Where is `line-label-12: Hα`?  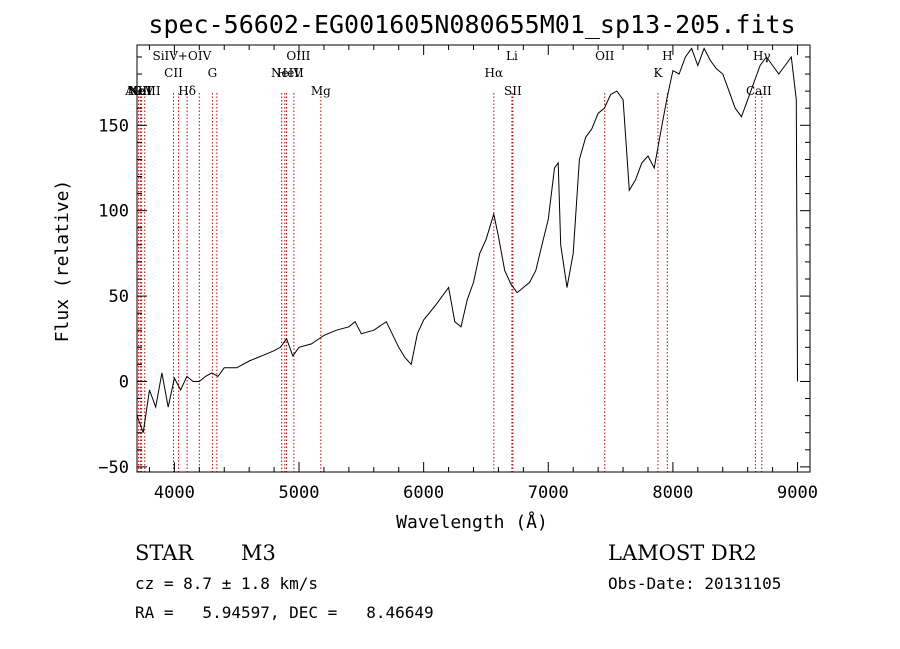
line-label-12: Hα is located at coordinates (494, 73).